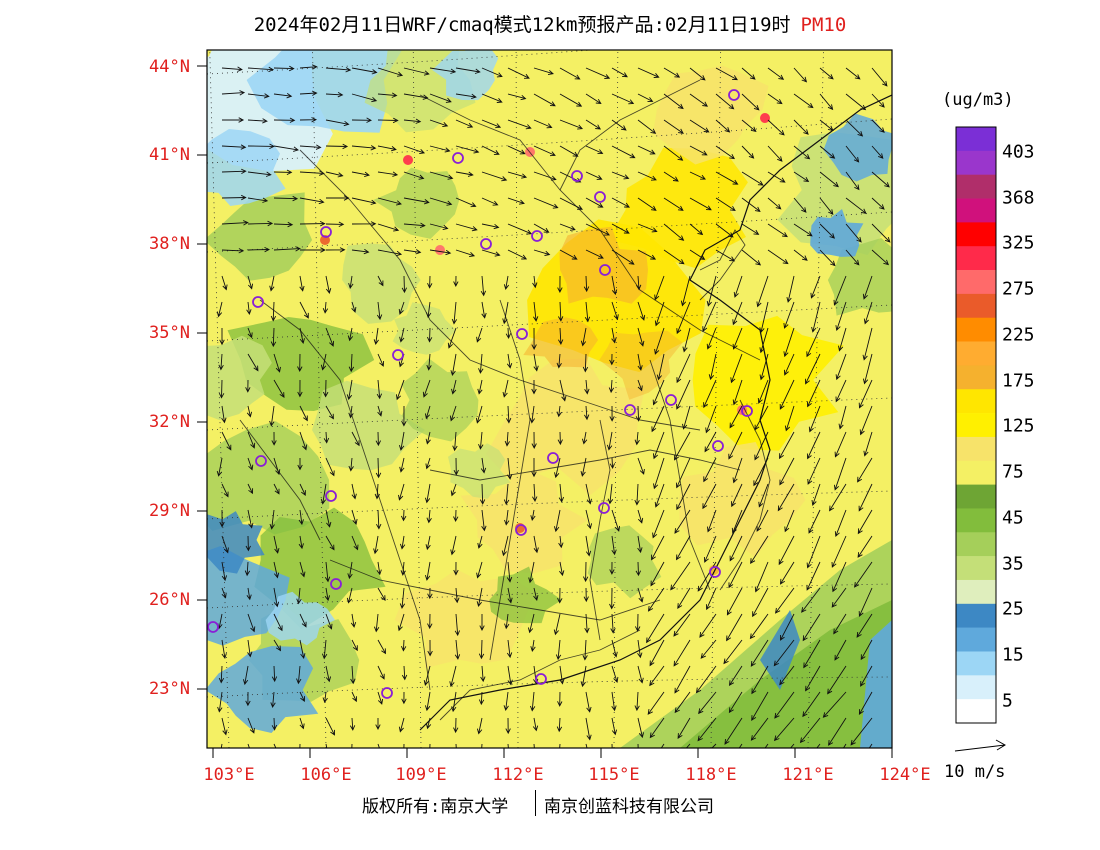 The height and width of the screenshot is (850, 1100). I want to click on clean-region, so click(236, 542).